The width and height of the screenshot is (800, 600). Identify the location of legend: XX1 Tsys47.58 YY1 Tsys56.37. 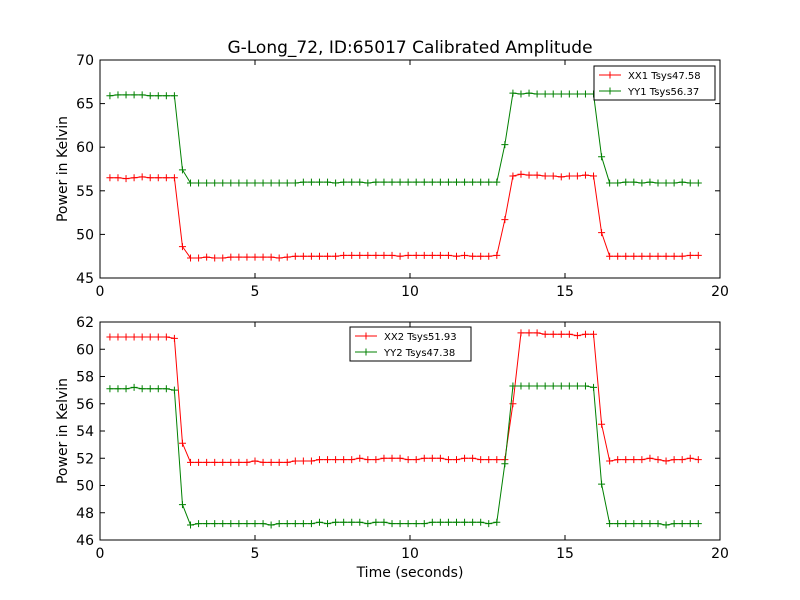
(654, 83).